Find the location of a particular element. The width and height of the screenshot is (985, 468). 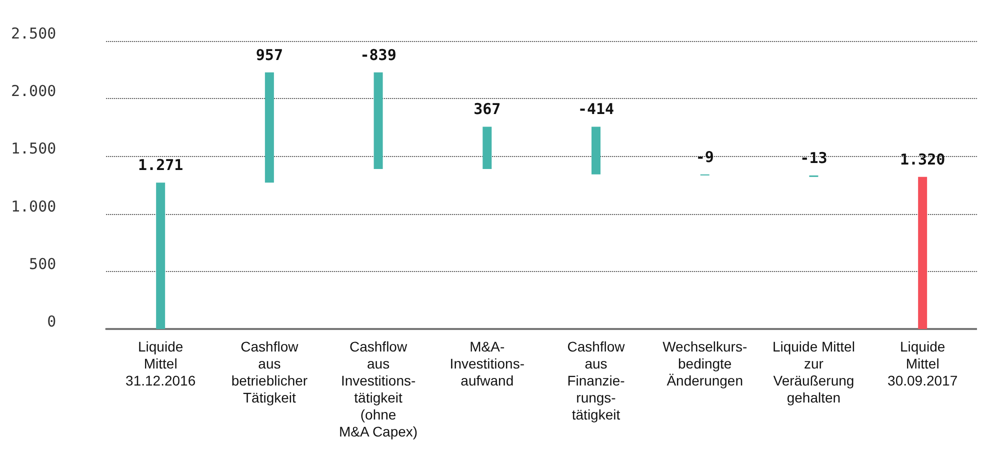

x-tick-label: Liquide Mittel zur Veräußerung gehalten is located at coordinates (813, 372).